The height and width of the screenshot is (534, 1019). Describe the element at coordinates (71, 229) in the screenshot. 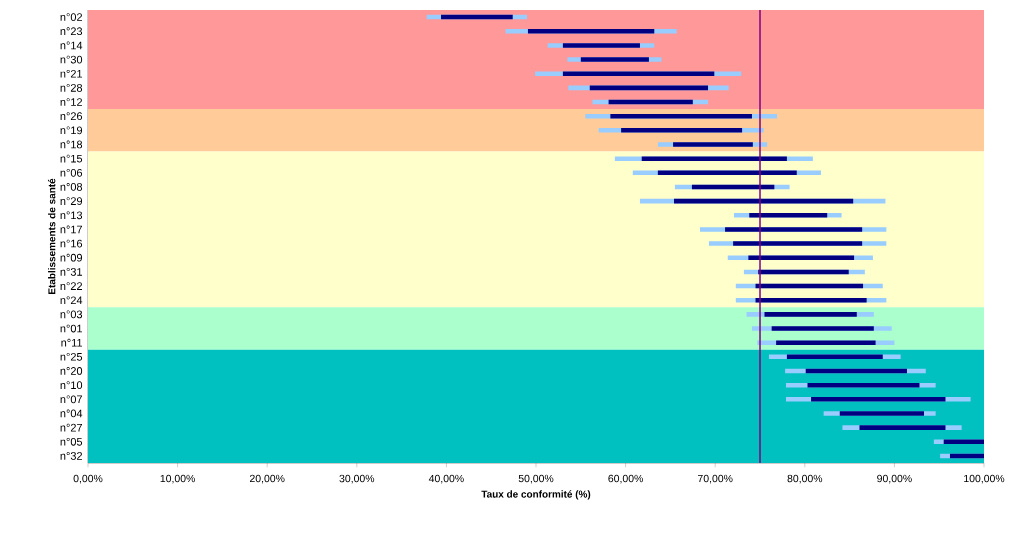

I see `y-tick-label: n°17` at that location.